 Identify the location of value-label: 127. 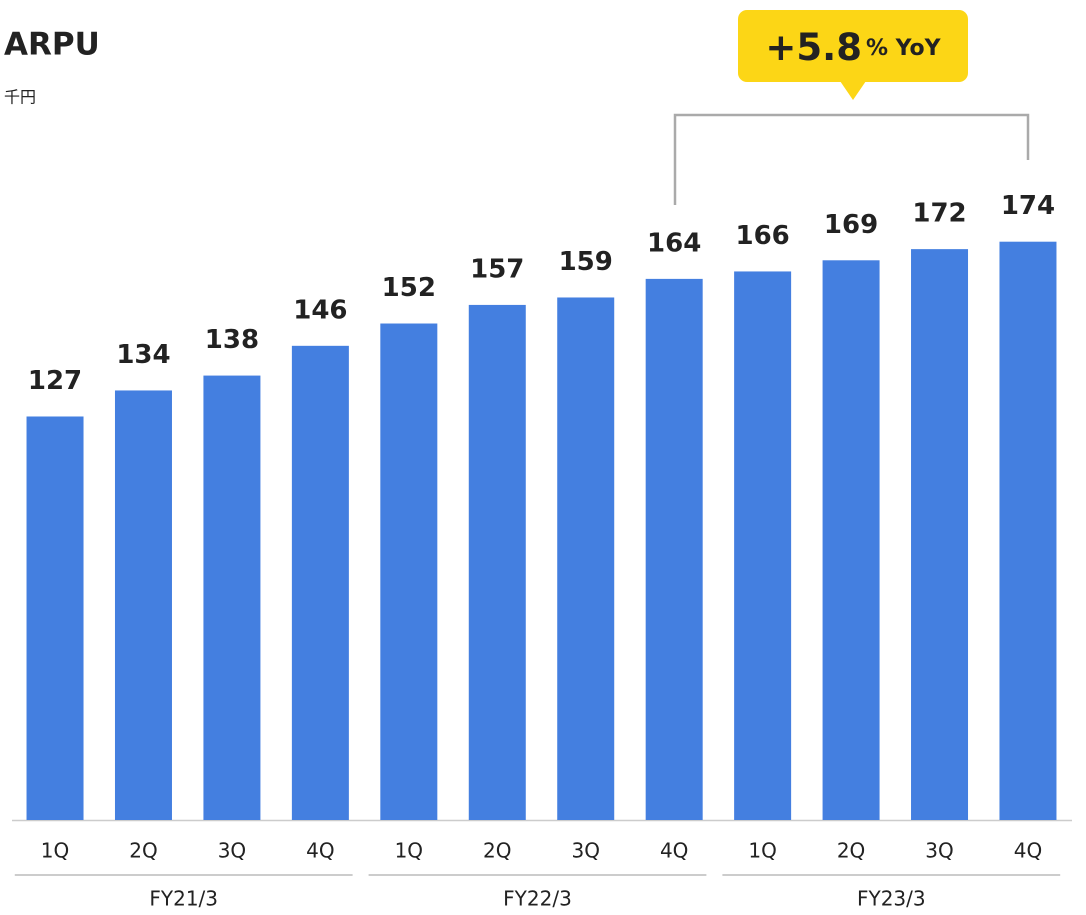
(55, 381).